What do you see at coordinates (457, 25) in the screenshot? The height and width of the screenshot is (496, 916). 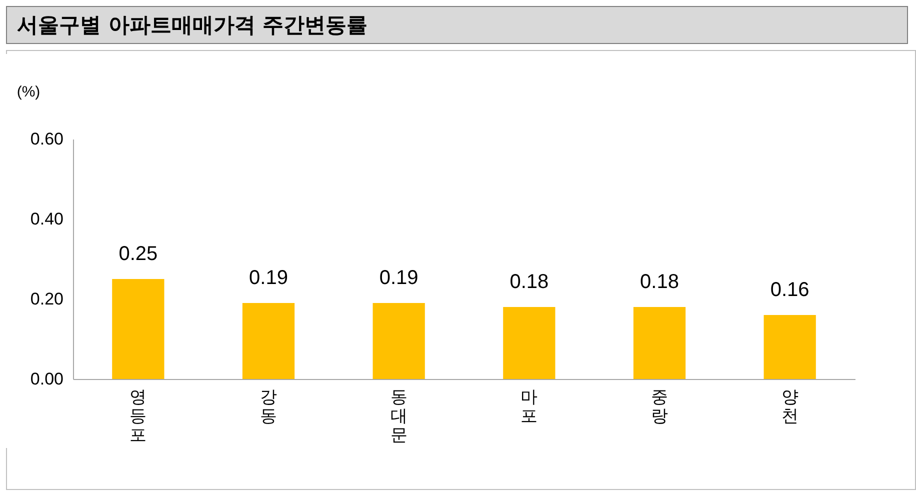 I see `chart-title: 서울구별 아파트매매가격 주간변동률` at bounding box center [457, 25].